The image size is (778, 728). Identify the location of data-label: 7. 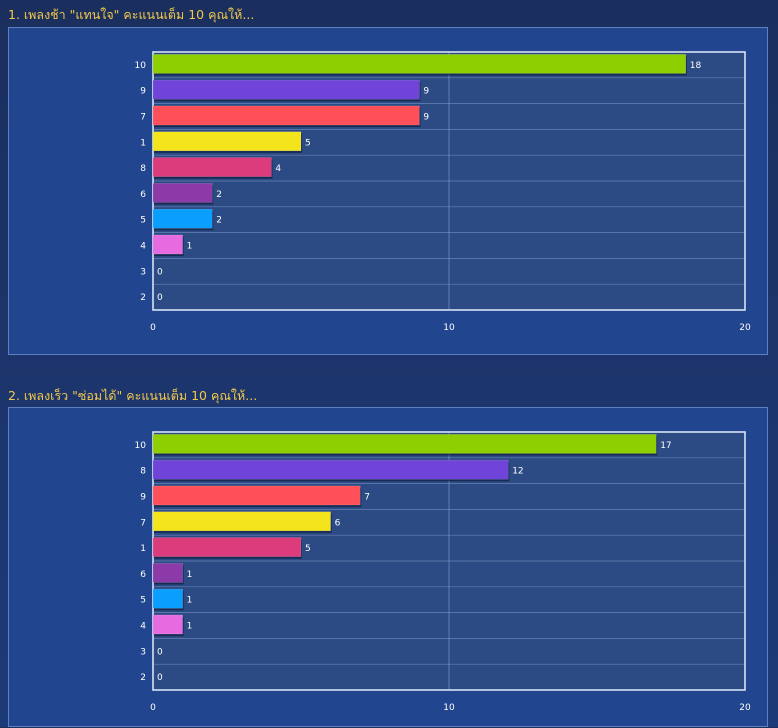
(367, 498).